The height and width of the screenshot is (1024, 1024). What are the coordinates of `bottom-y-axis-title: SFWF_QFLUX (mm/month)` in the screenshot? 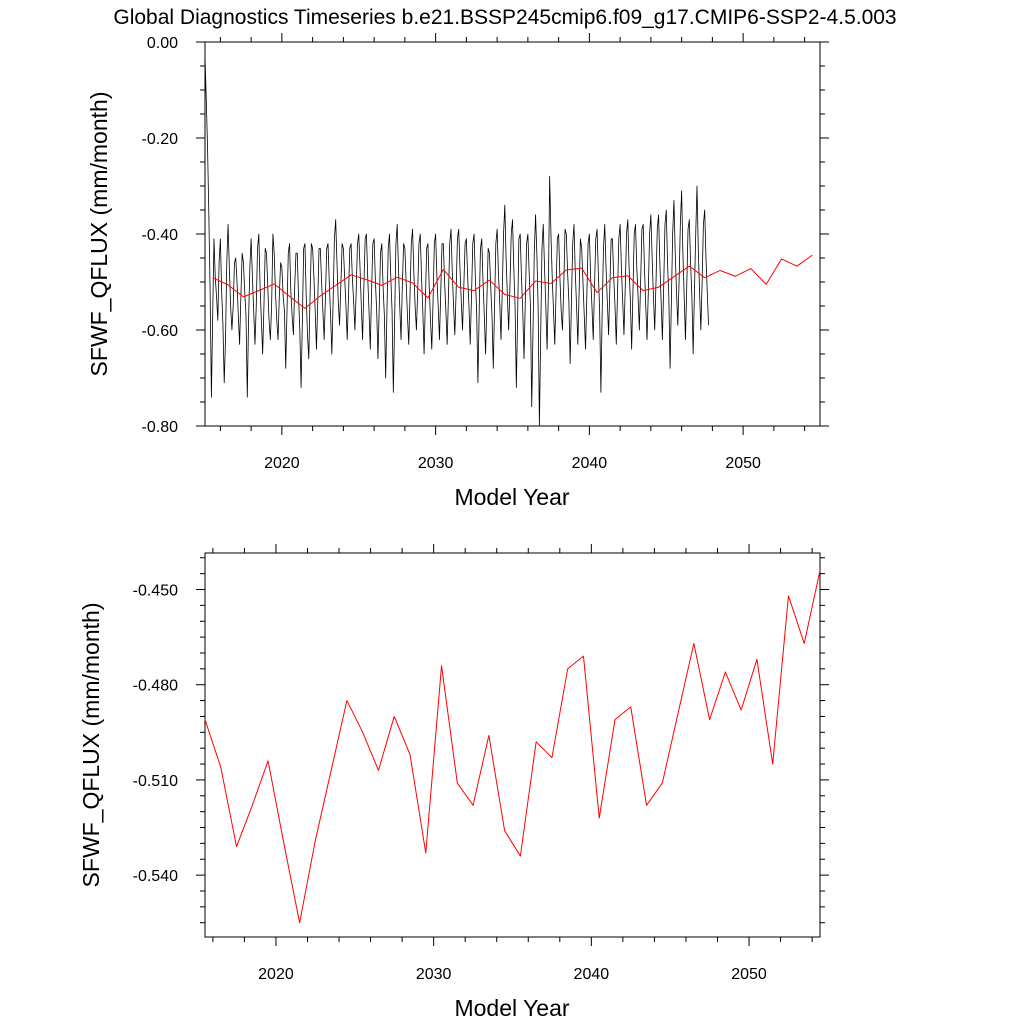 It's located at (91, 745).